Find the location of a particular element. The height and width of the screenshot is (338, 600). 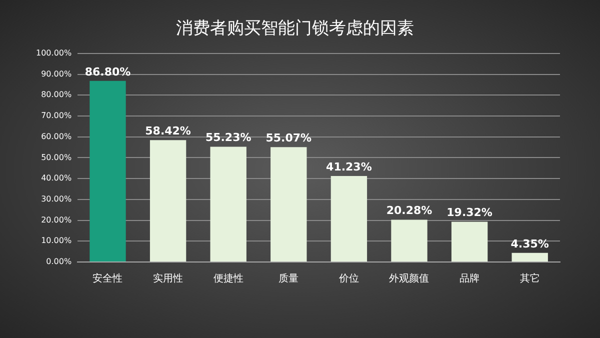

x-tick-label: 品牌 is located at coordinates (470, 278).